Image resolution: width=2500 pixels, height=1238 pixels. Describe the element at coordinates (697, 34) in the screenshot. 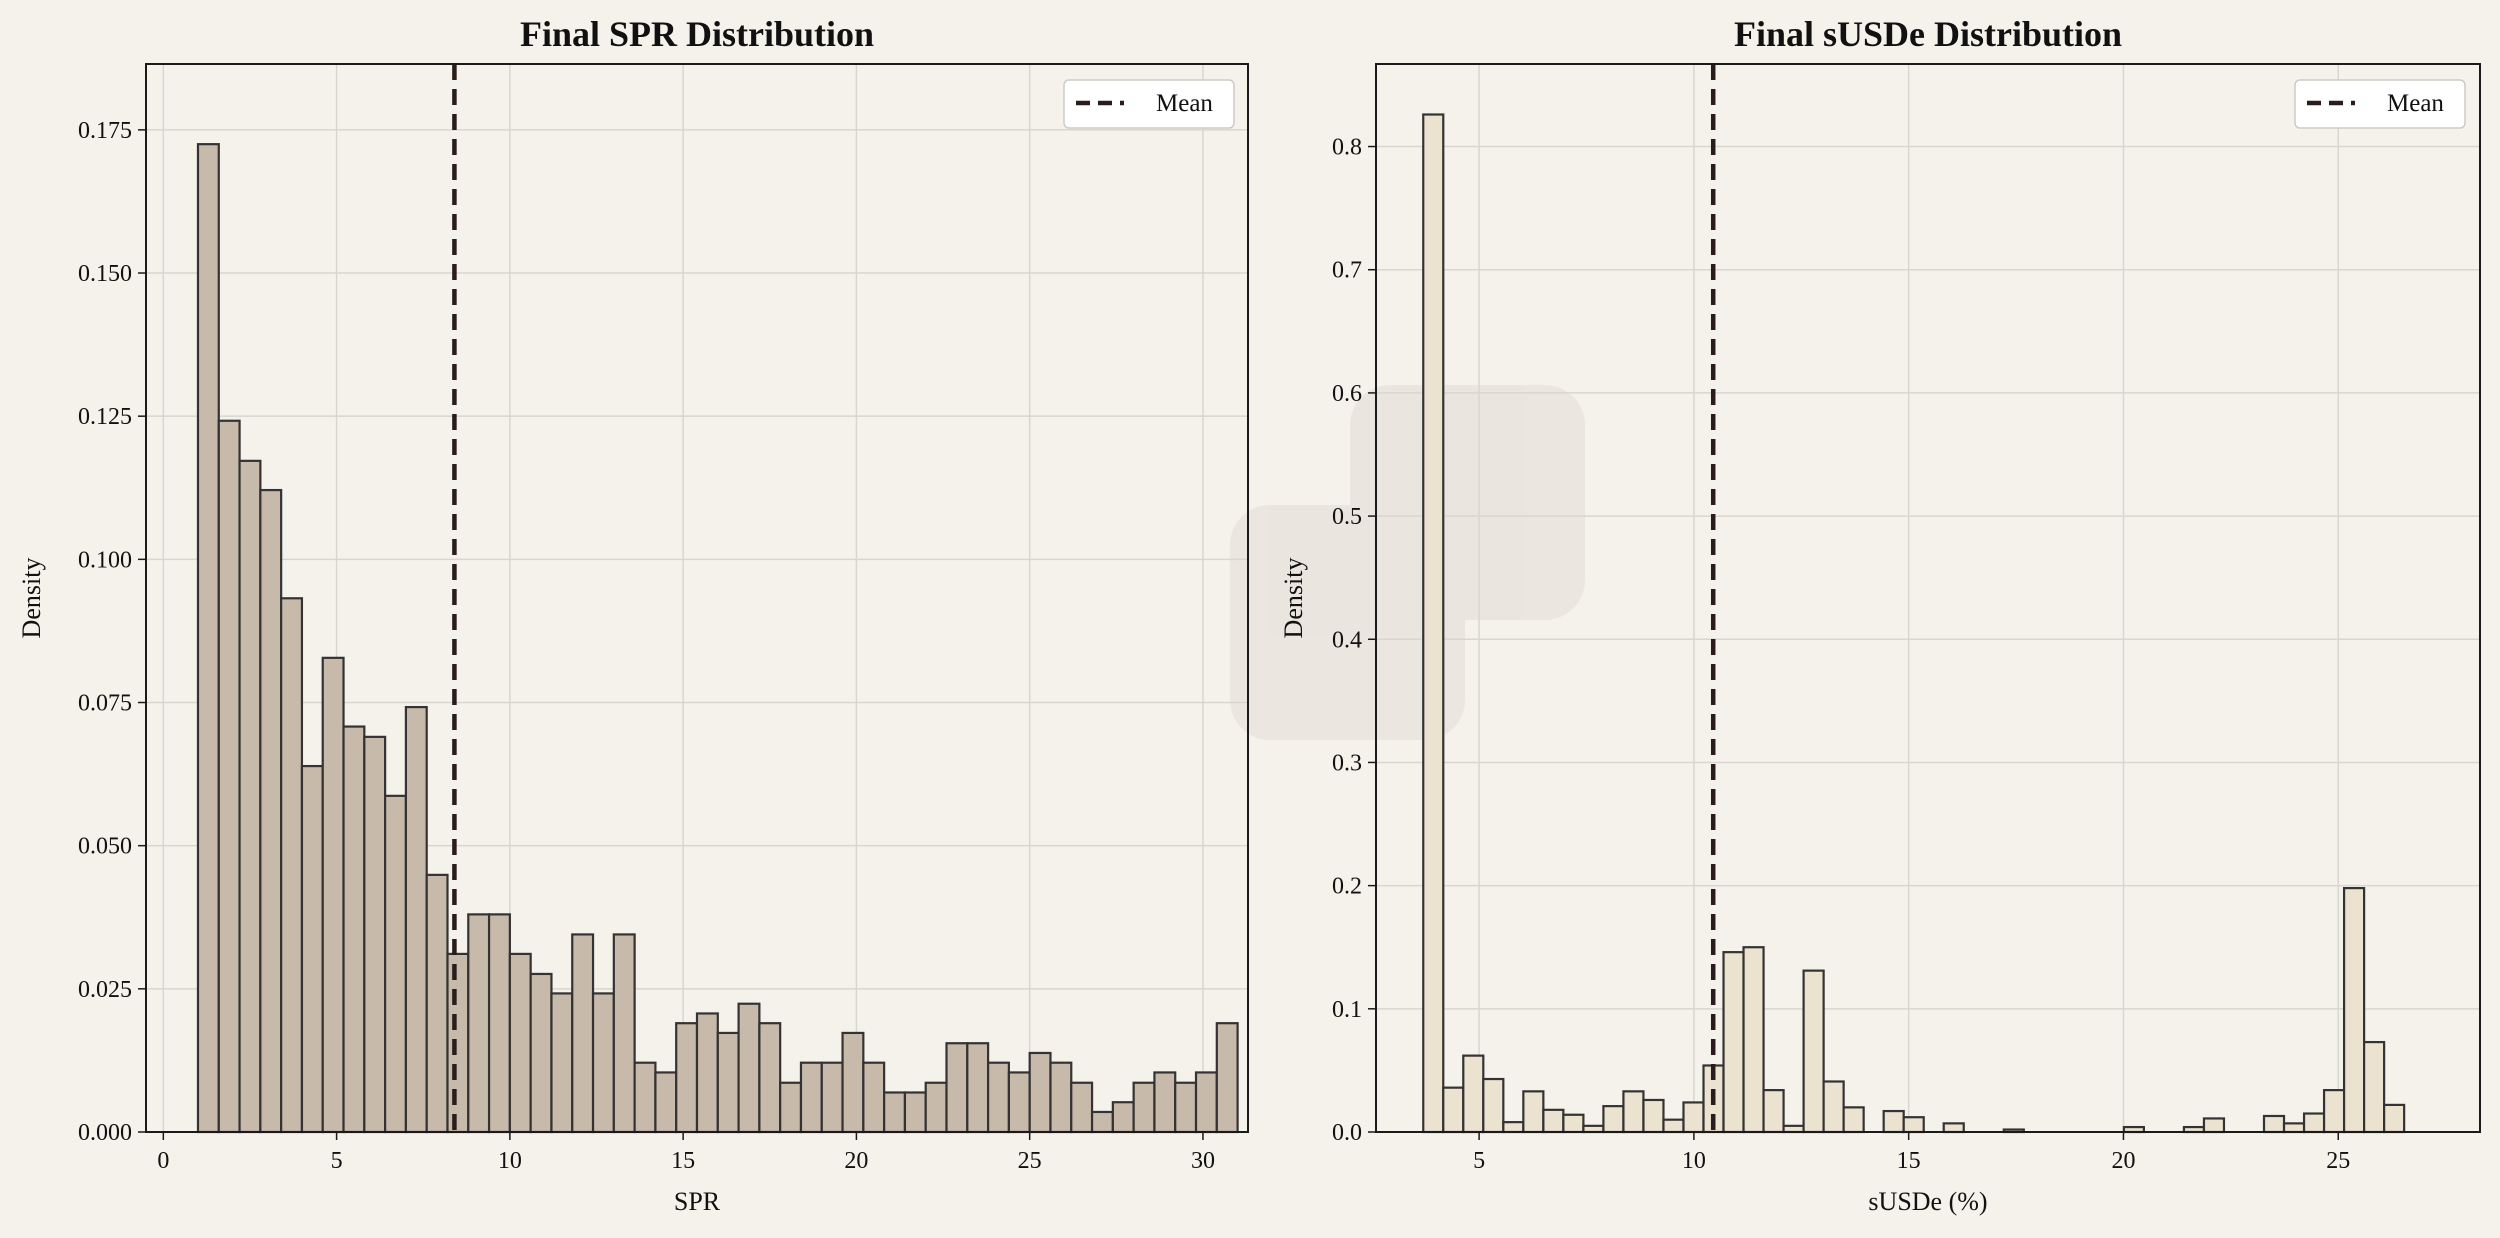

I see `chart-title-spr: Final SPR Distribution` at that location.